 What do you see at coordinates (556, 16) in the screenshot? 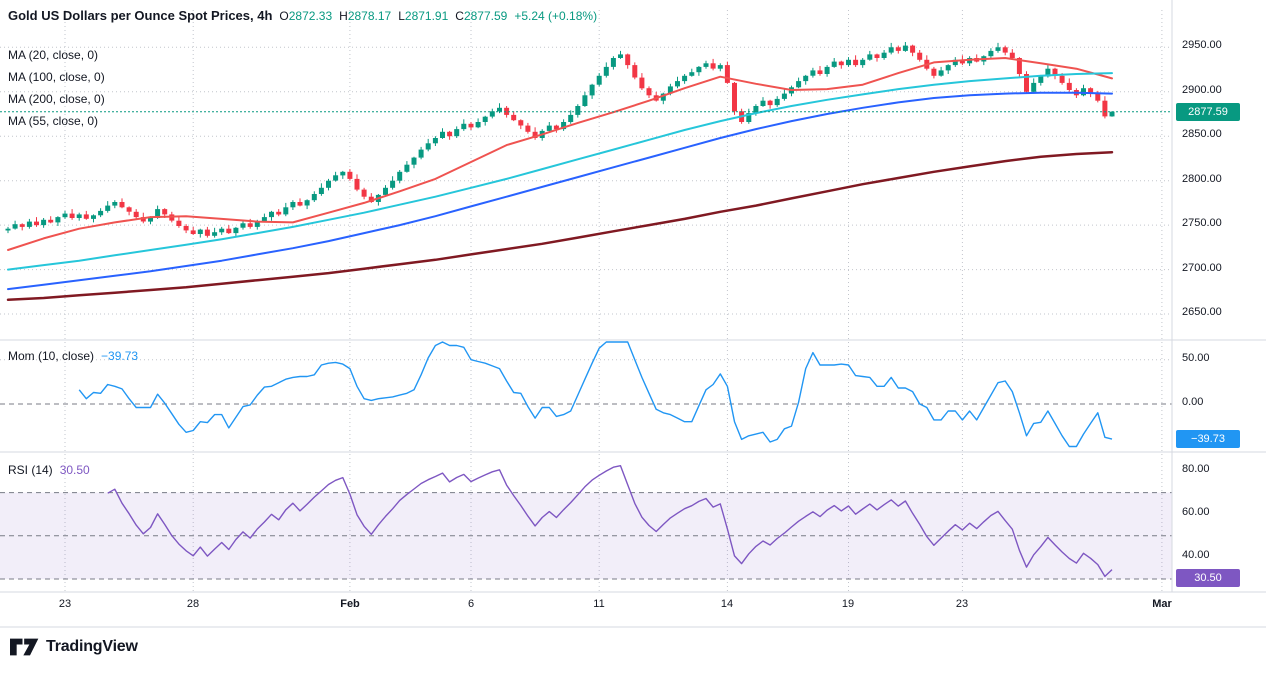
I see `change-readout: +5.24 (+0.18%)` at bounding box center [556, 16].